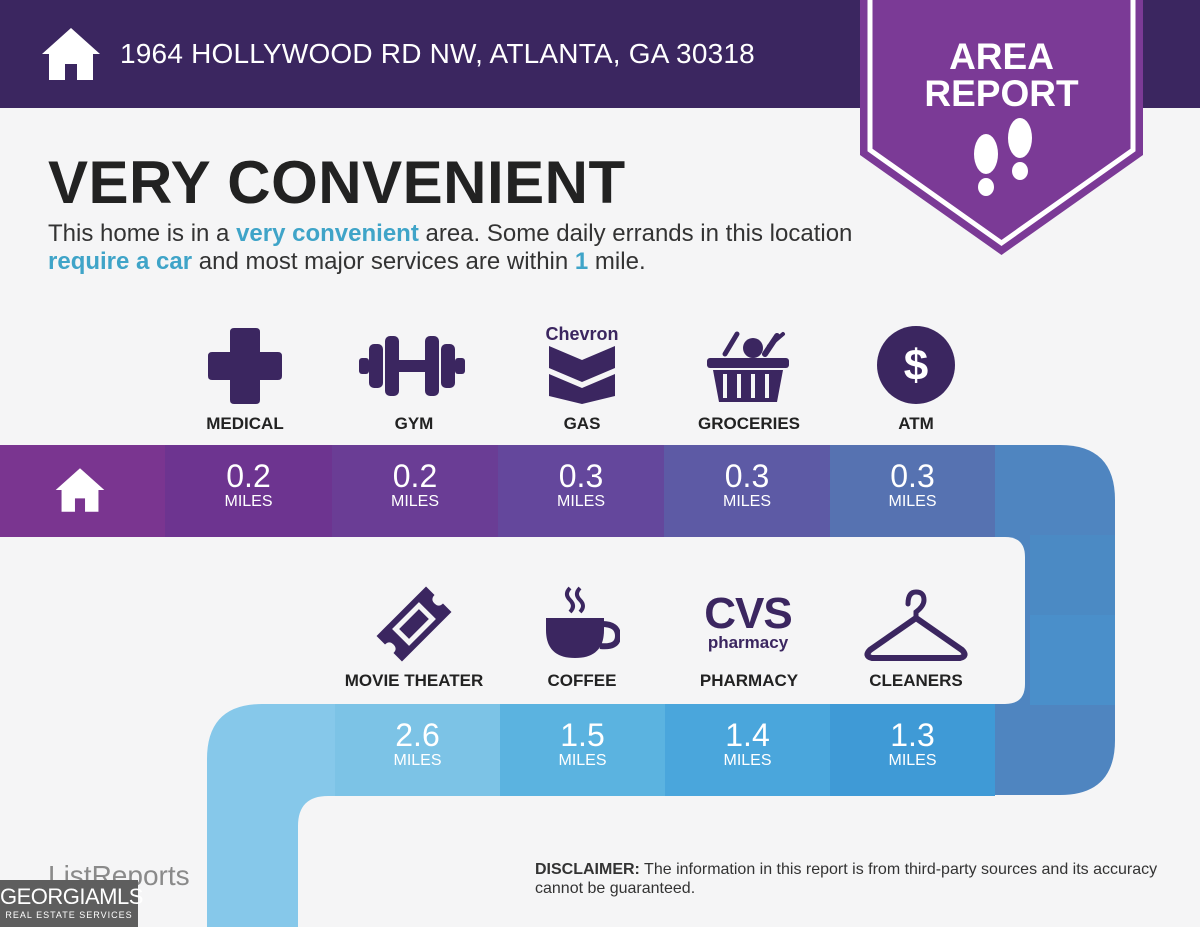 The width and height of the screenshot is (1200, 927). Describe the element at coordinates (582, 680) in the screenshot. I see `amenity-label-coffee: COFFEE` at that location.